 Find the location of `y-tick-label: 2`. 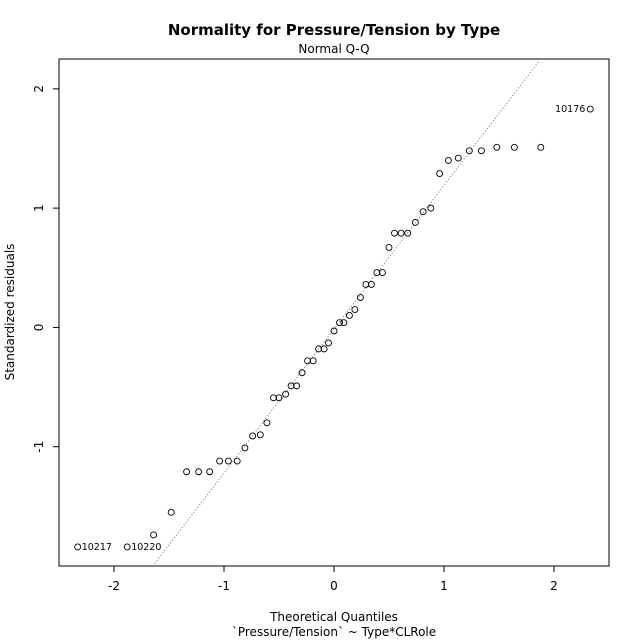

y-tick-label: 2 is located at coordinates (39, 89).